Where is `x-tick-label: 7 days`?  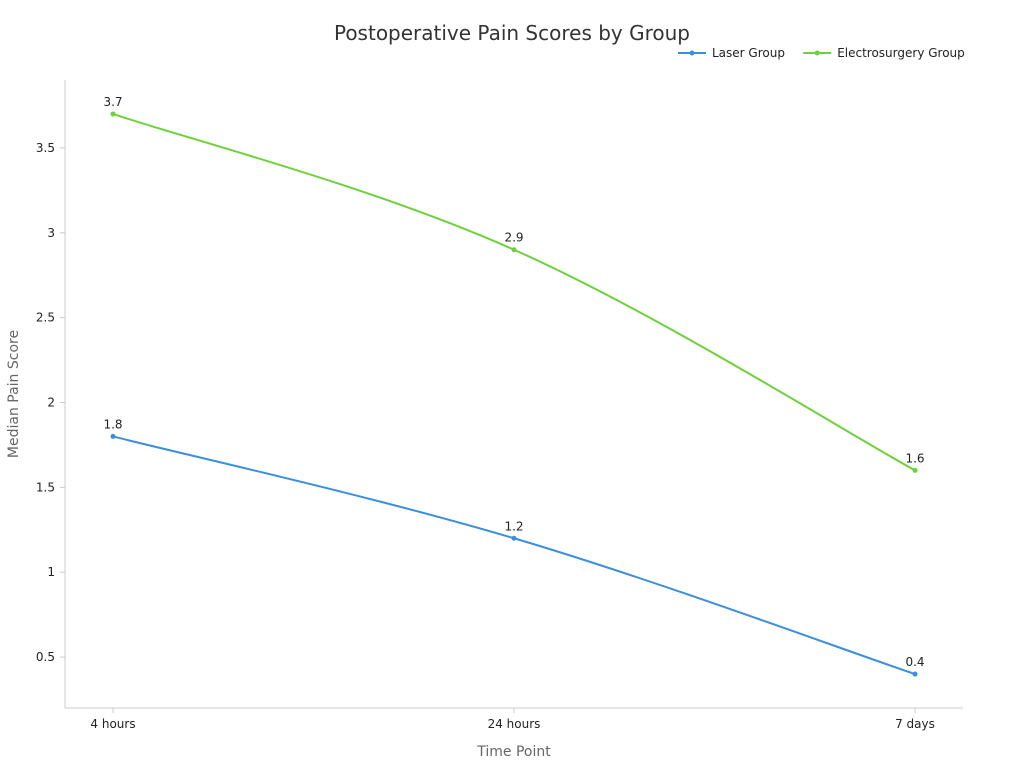 x-tick-label: 7 days is located at coordinates (915, 724).